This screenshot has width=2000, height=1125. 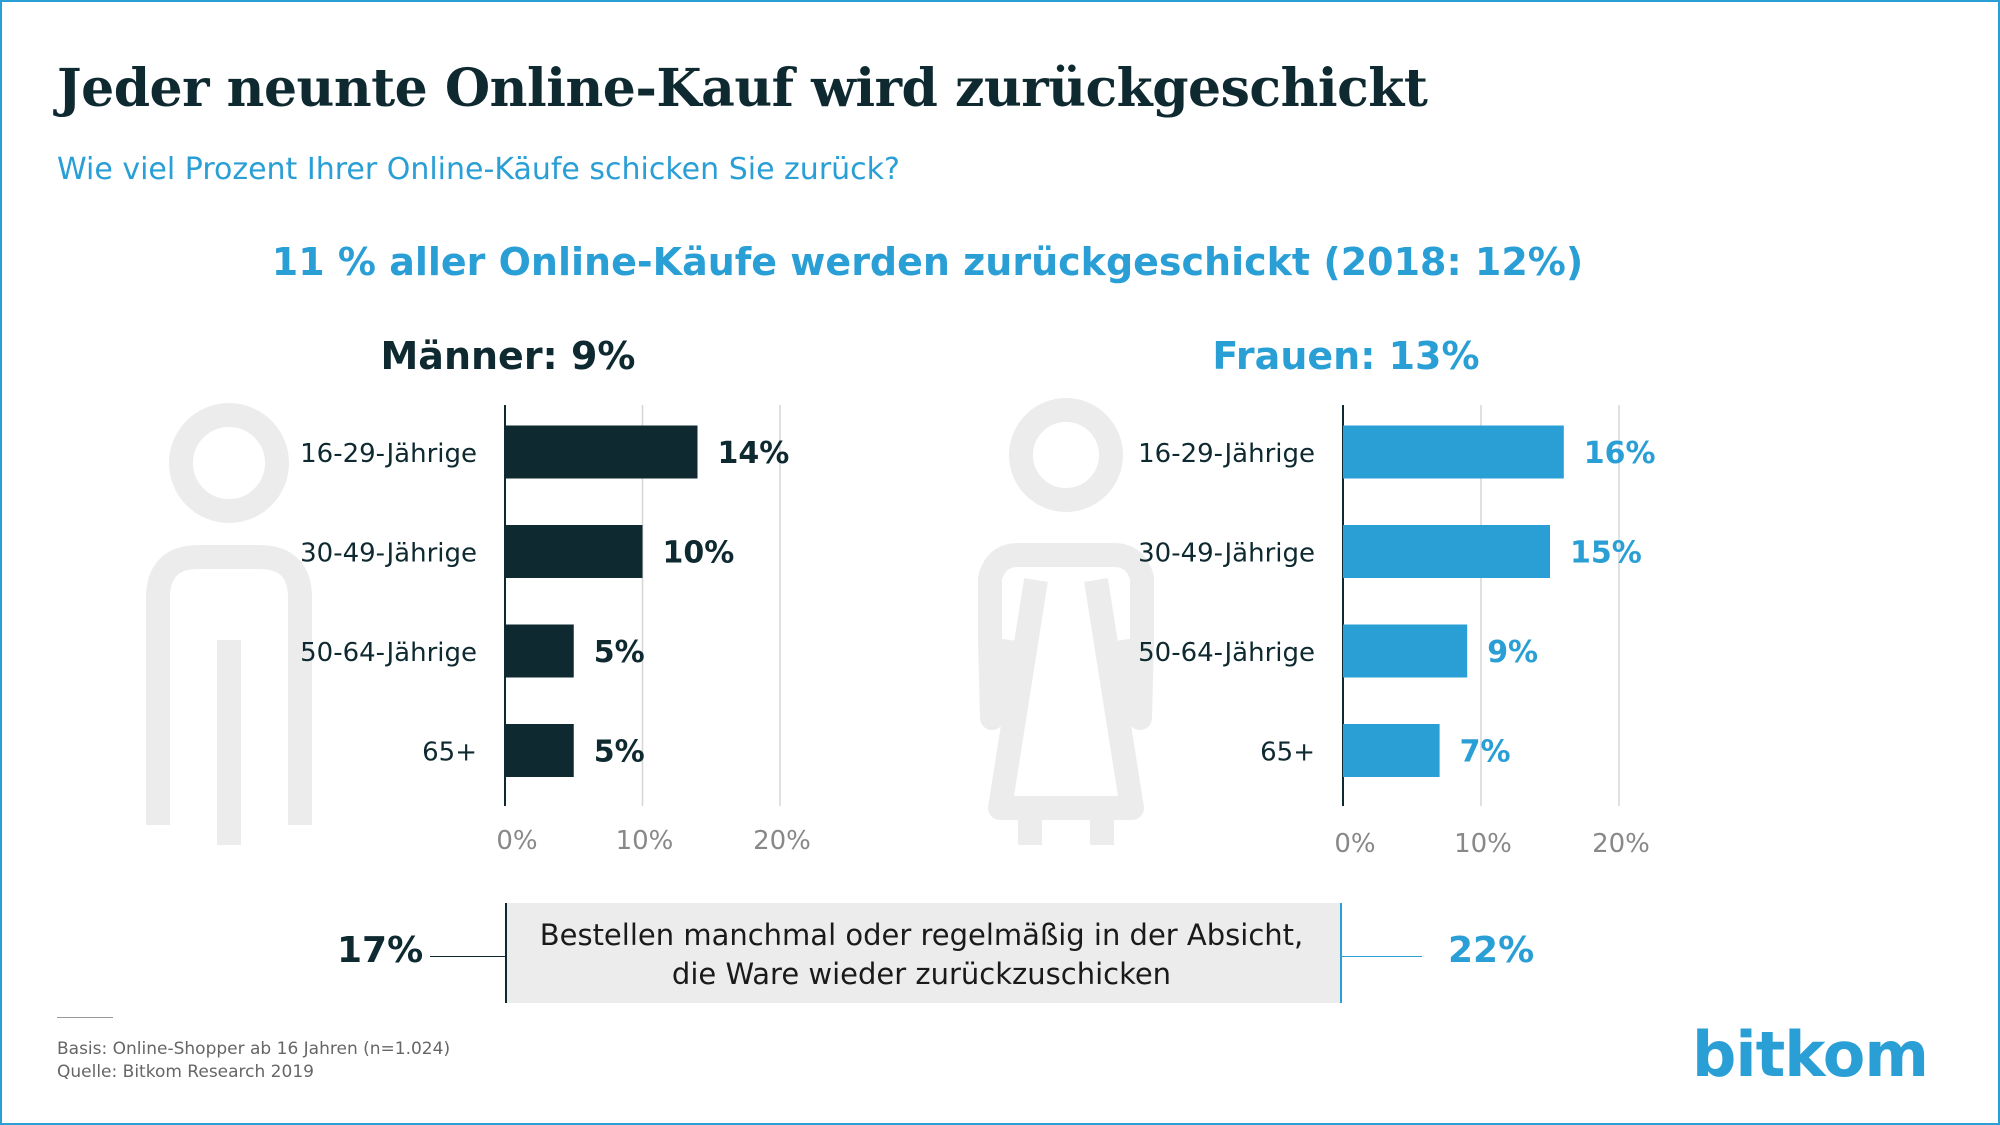 What do you see at coordinates (1381, 956) in the screenshot?
I see `intent-women-connector` at bounding box center [1381, 956].